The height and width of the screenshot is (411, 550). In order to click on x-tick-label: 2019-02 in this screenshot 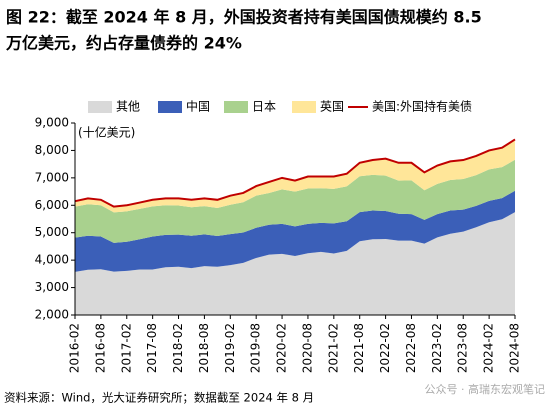, I will do `click(230, 348)`.